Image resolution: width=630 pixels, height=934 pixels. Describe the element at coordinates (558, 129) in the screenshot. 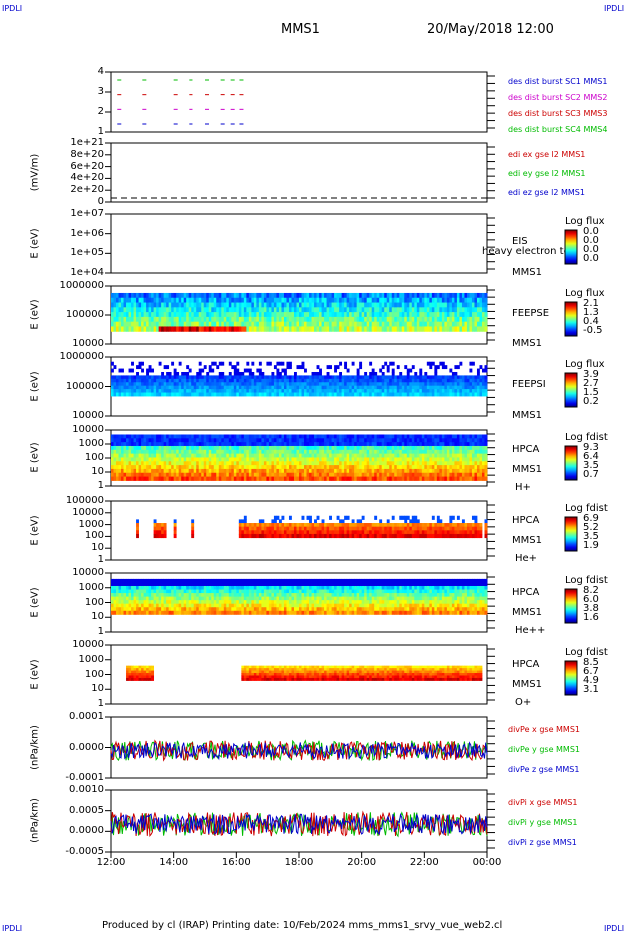

I see `legend-entry: des dist burst SC4 MMS4` at that location.